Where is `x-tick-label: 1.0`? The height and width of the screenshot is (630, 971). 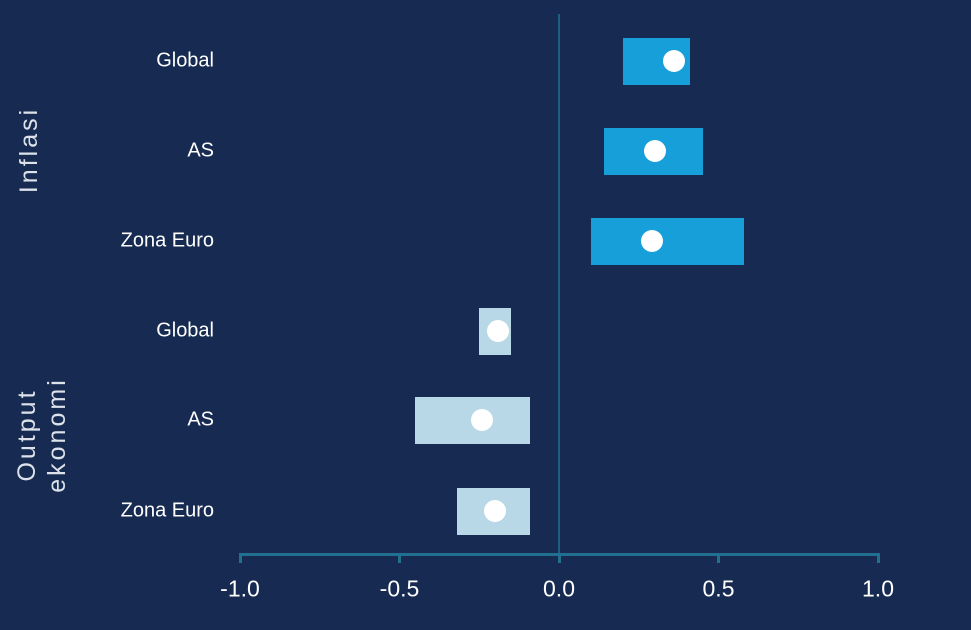 x-tick-label: 1.0 is located at coordinates (878, 588).